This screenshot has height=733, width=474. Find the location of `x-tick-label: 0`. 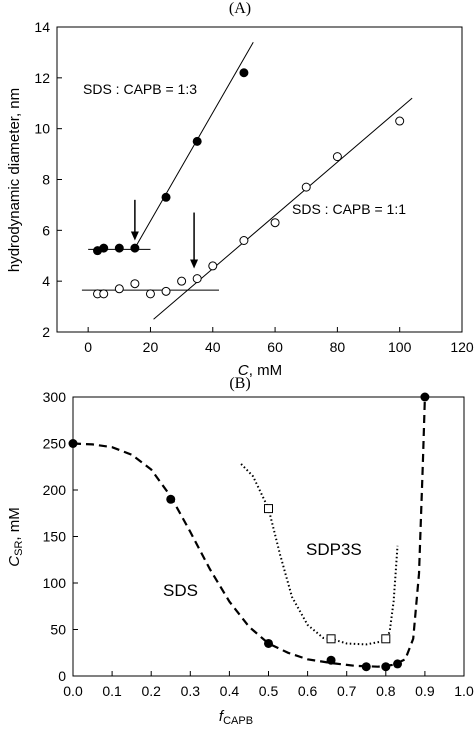

x-tick-label: 0 is located at coordinates (88, 347).